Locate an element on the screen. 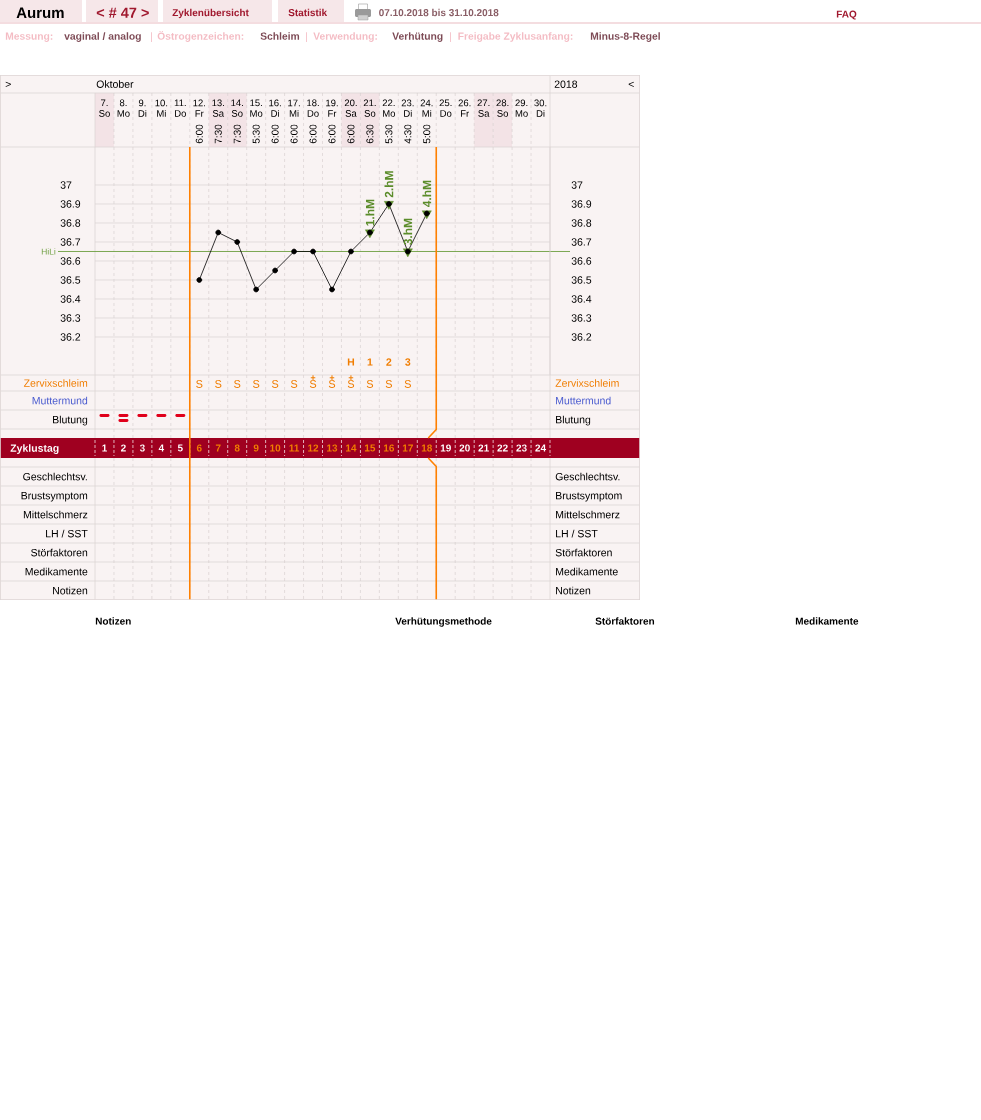 This screenshot has height=1120, width=981. y-tick-label: 36.7 is located at coordinates (70, 242).